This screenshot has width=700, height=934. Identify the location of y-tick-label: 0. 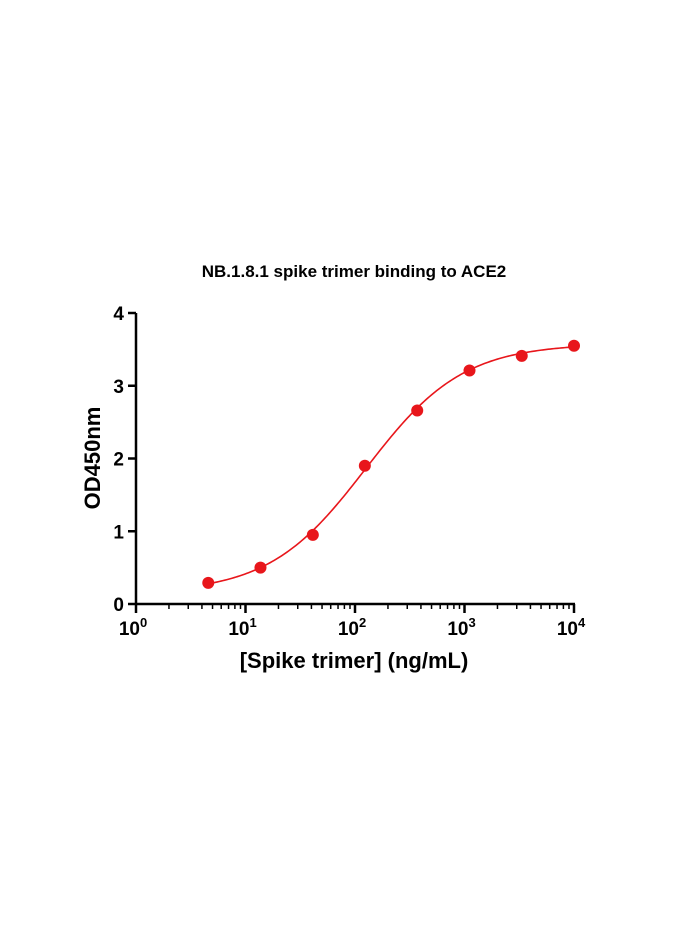
(118, 605).